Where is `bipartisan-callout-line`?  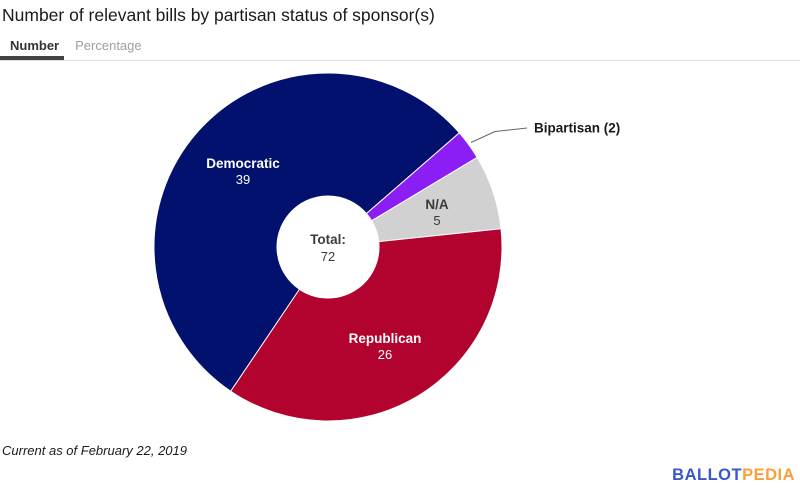
bipartisan-callout-line is located at coordinates (499, 135).